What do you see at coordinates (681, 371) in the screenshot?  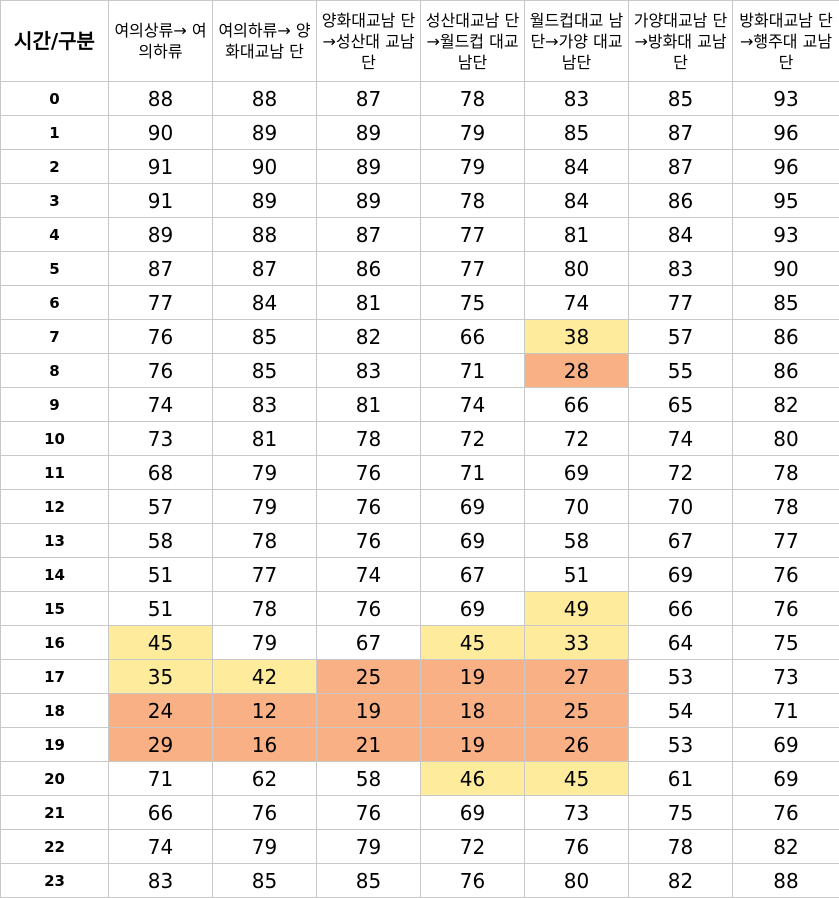 I see `speed-cell: 55` at bounding box center [681, 371].